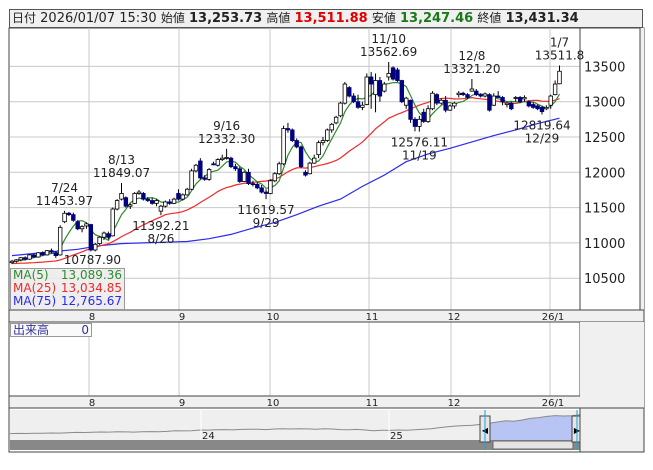 Image resolution: width=653 pixels, height=470 pixels. I want to click on navigator-scrollbar-thumb, so click(533, 445).